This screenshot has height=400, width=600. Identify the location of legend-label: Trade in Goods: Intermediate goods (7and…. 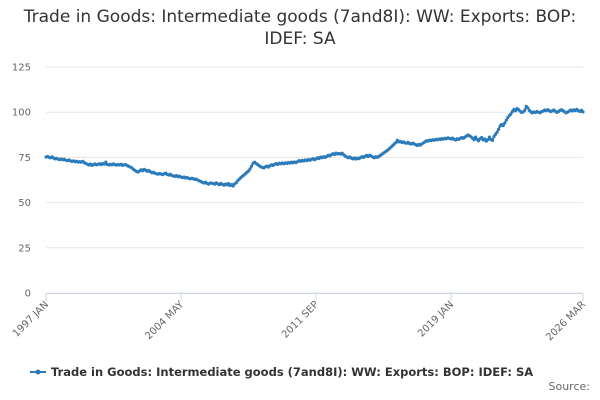
(292, 372).